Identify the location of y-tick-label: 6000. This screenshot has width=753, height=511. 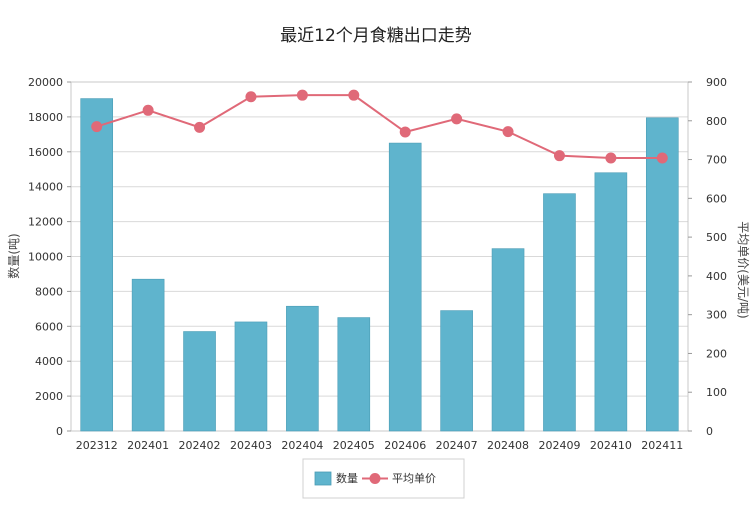
(49, 326).